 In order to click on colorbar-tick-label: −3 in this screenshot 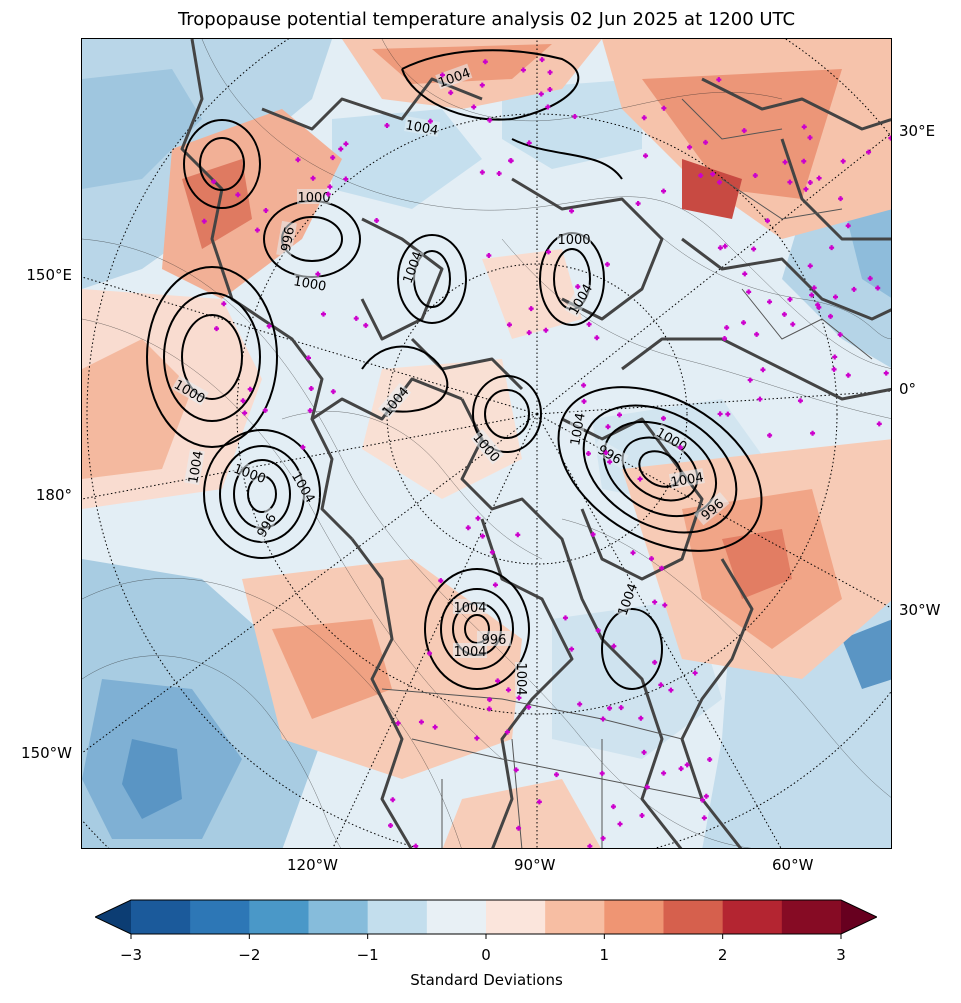, I will do `click(131, 955)`.